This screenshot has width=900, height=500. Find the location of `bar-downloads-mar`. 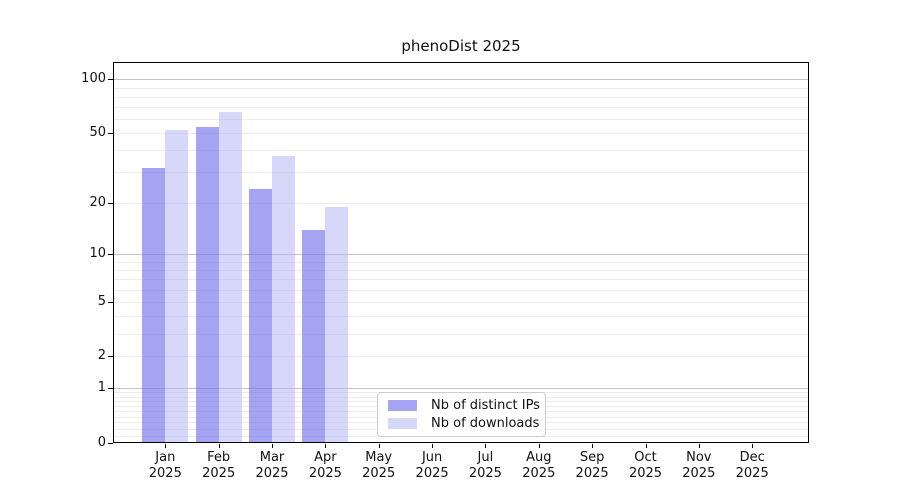

bar-downloads-mar is located at coordinates (283, 299).